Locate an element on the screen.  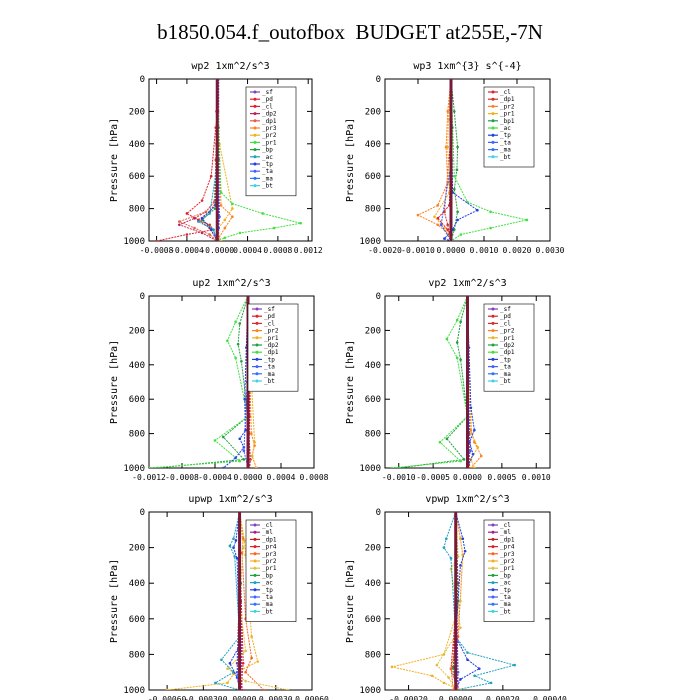
legend-label: _pr3 is located at coordinates (507, 554).